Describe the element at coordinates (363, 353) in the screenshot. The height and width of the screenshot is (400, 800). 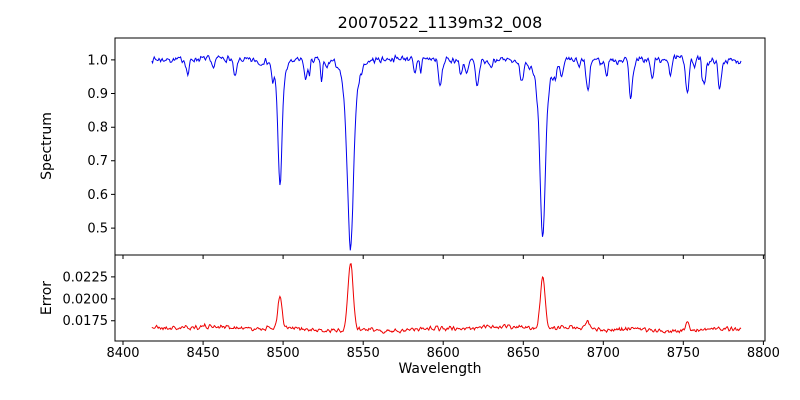
I see `x-tick-label: 8550` at that location.